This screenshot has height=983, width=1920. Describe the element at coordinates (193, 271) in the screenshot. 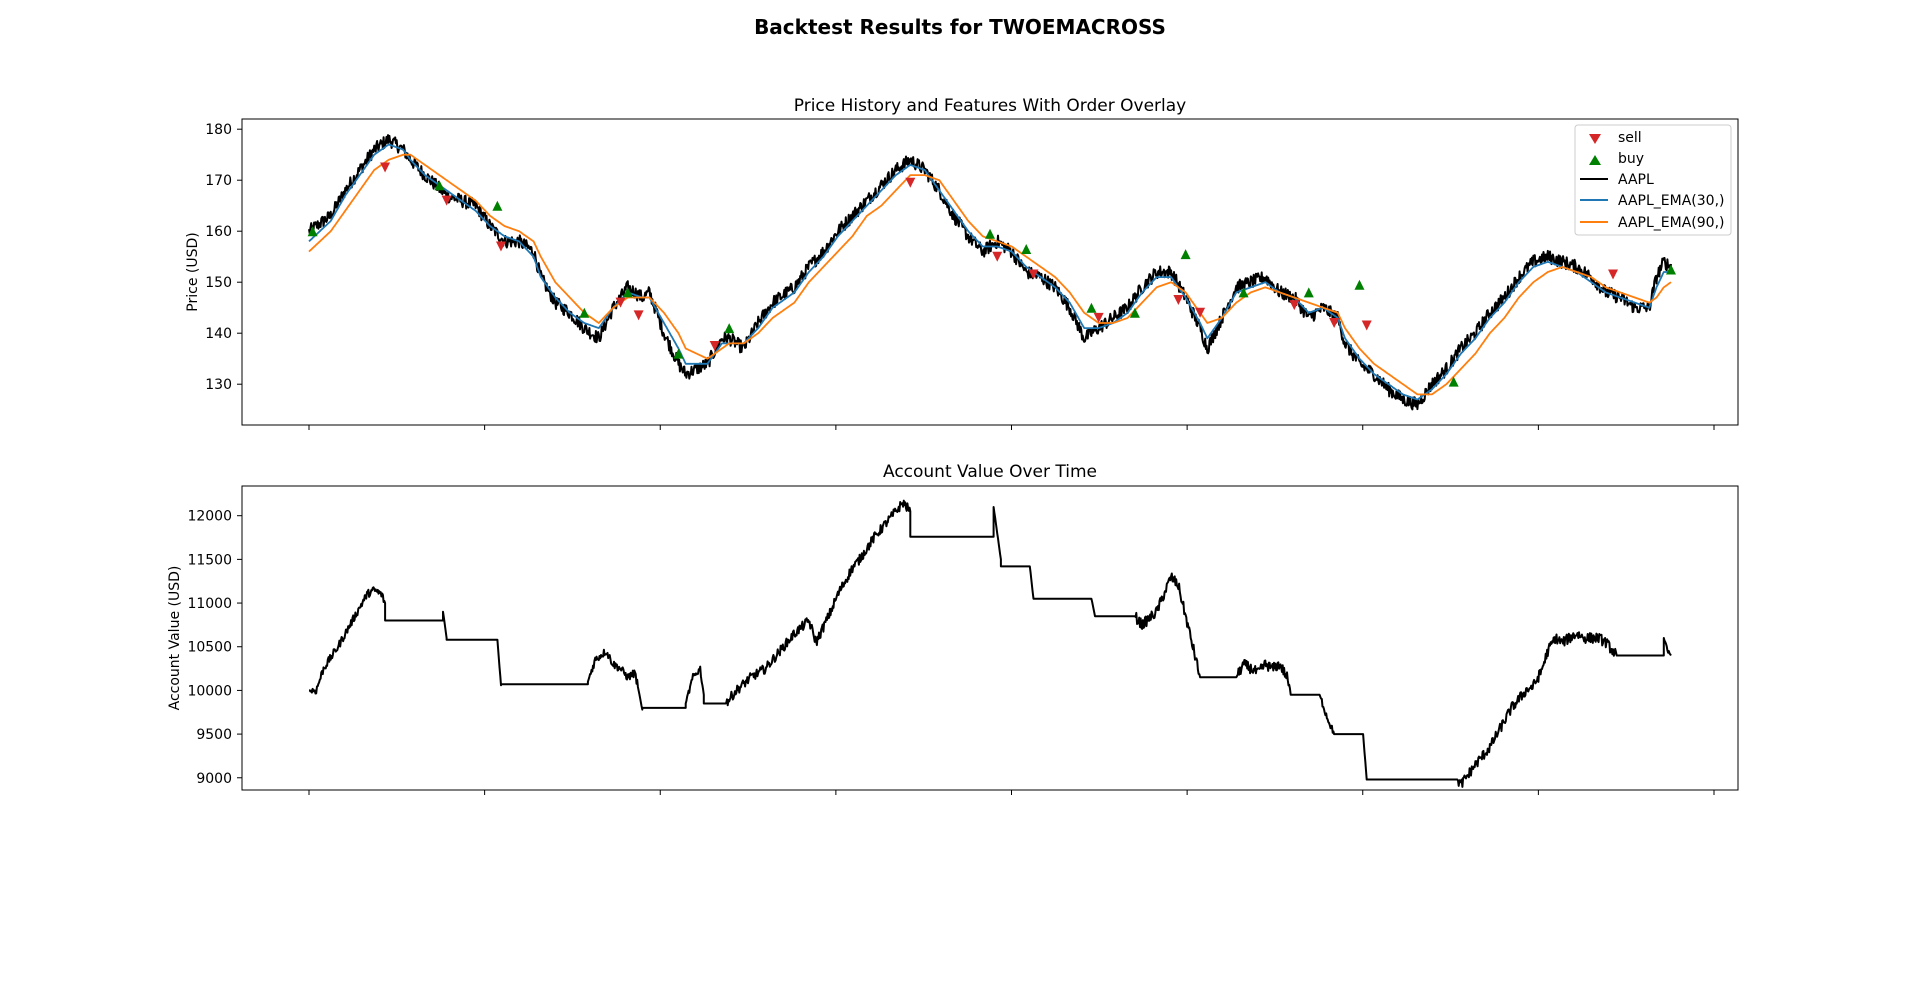

I see `price-chart-ylabel: Price (USD)` at that location.